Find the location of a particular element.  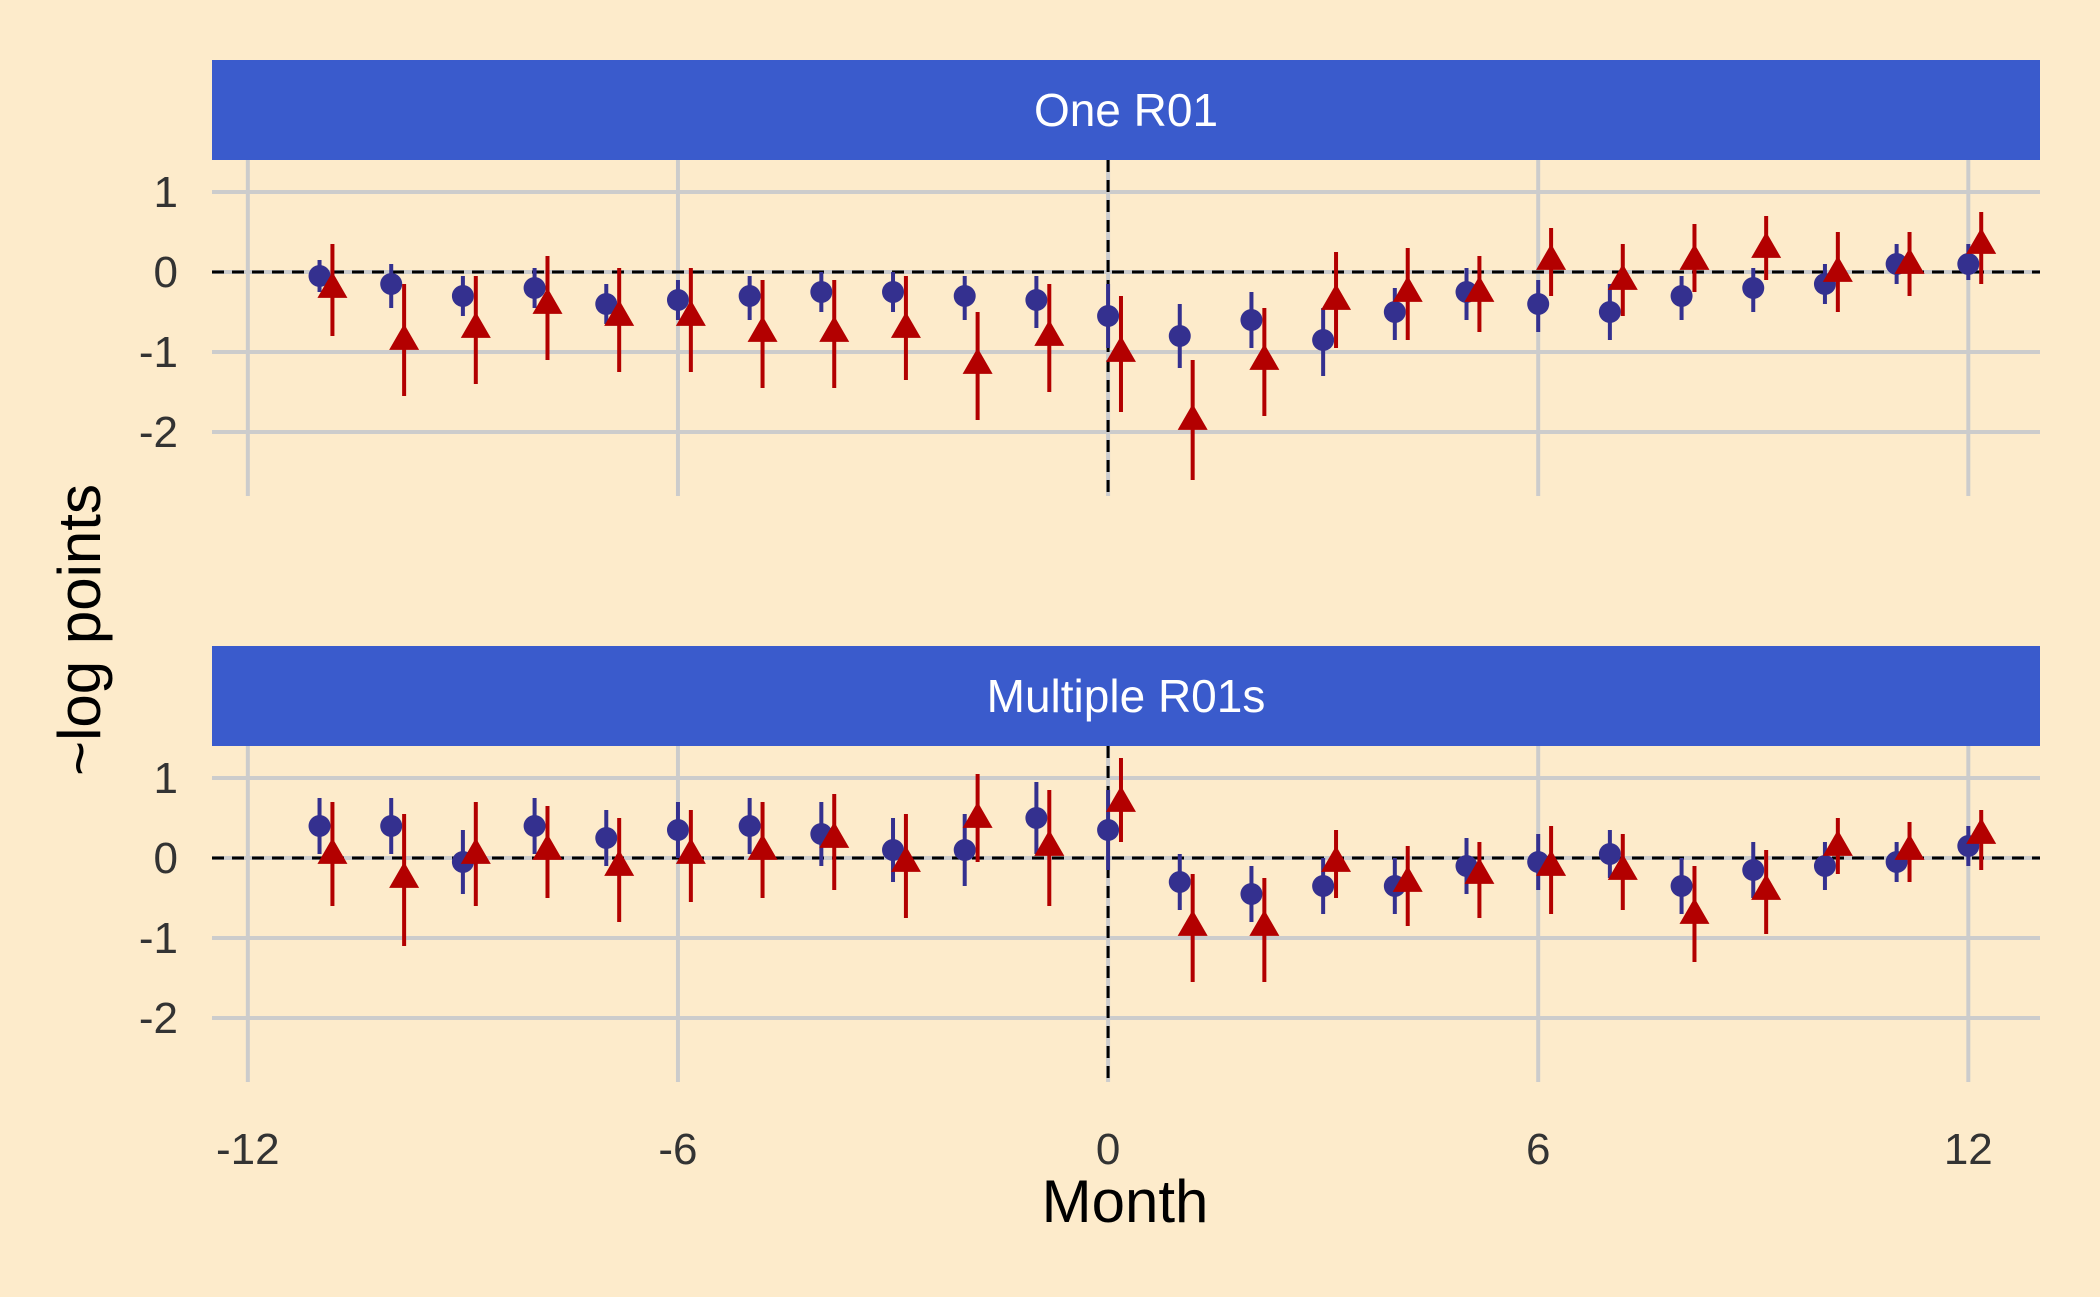

panel-title: One R01 is located at coordinates (1126, 110).